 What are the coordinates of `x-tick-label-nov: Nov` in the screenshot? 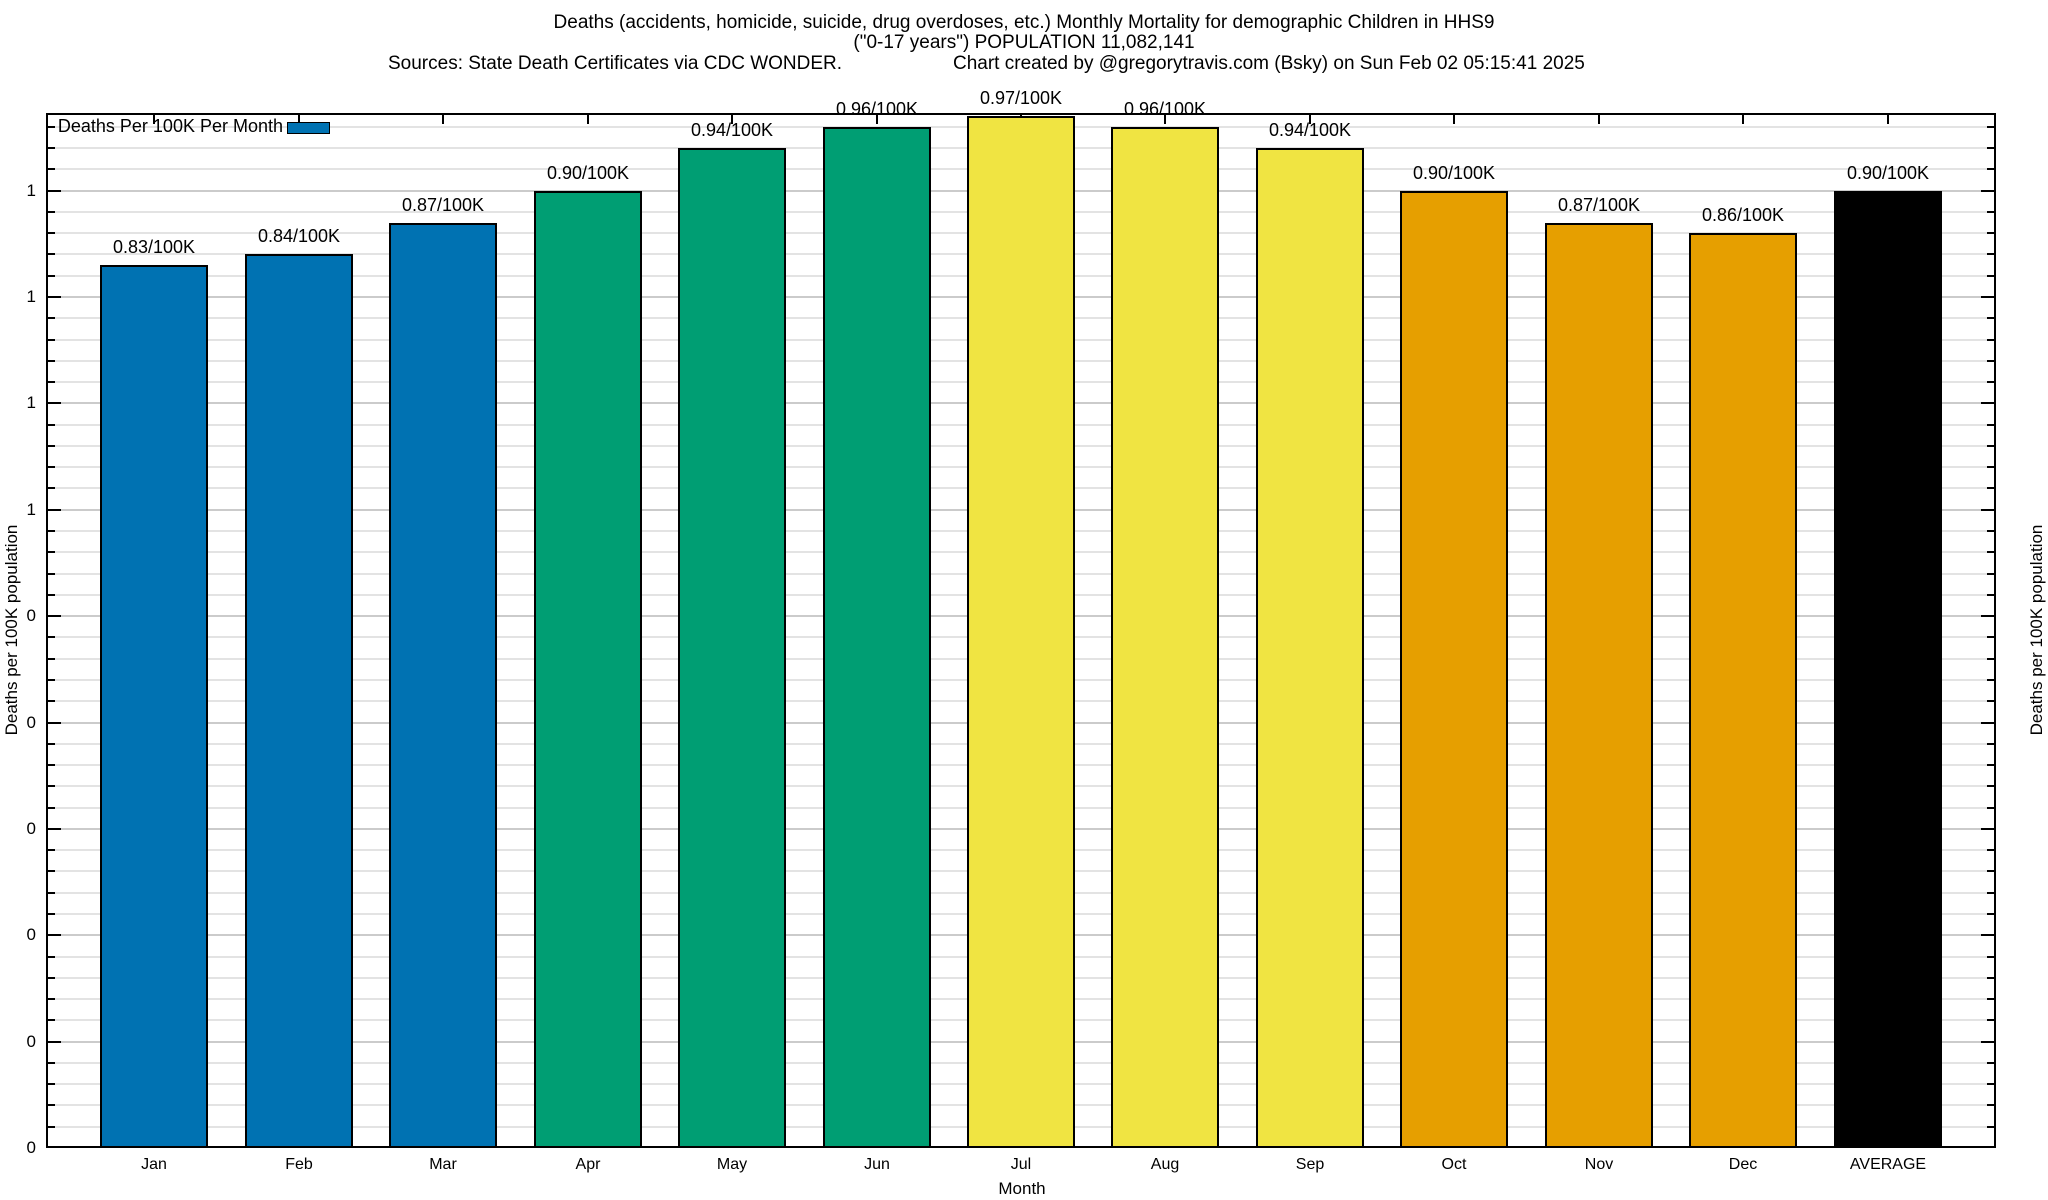 It's located at (1599, 1164).